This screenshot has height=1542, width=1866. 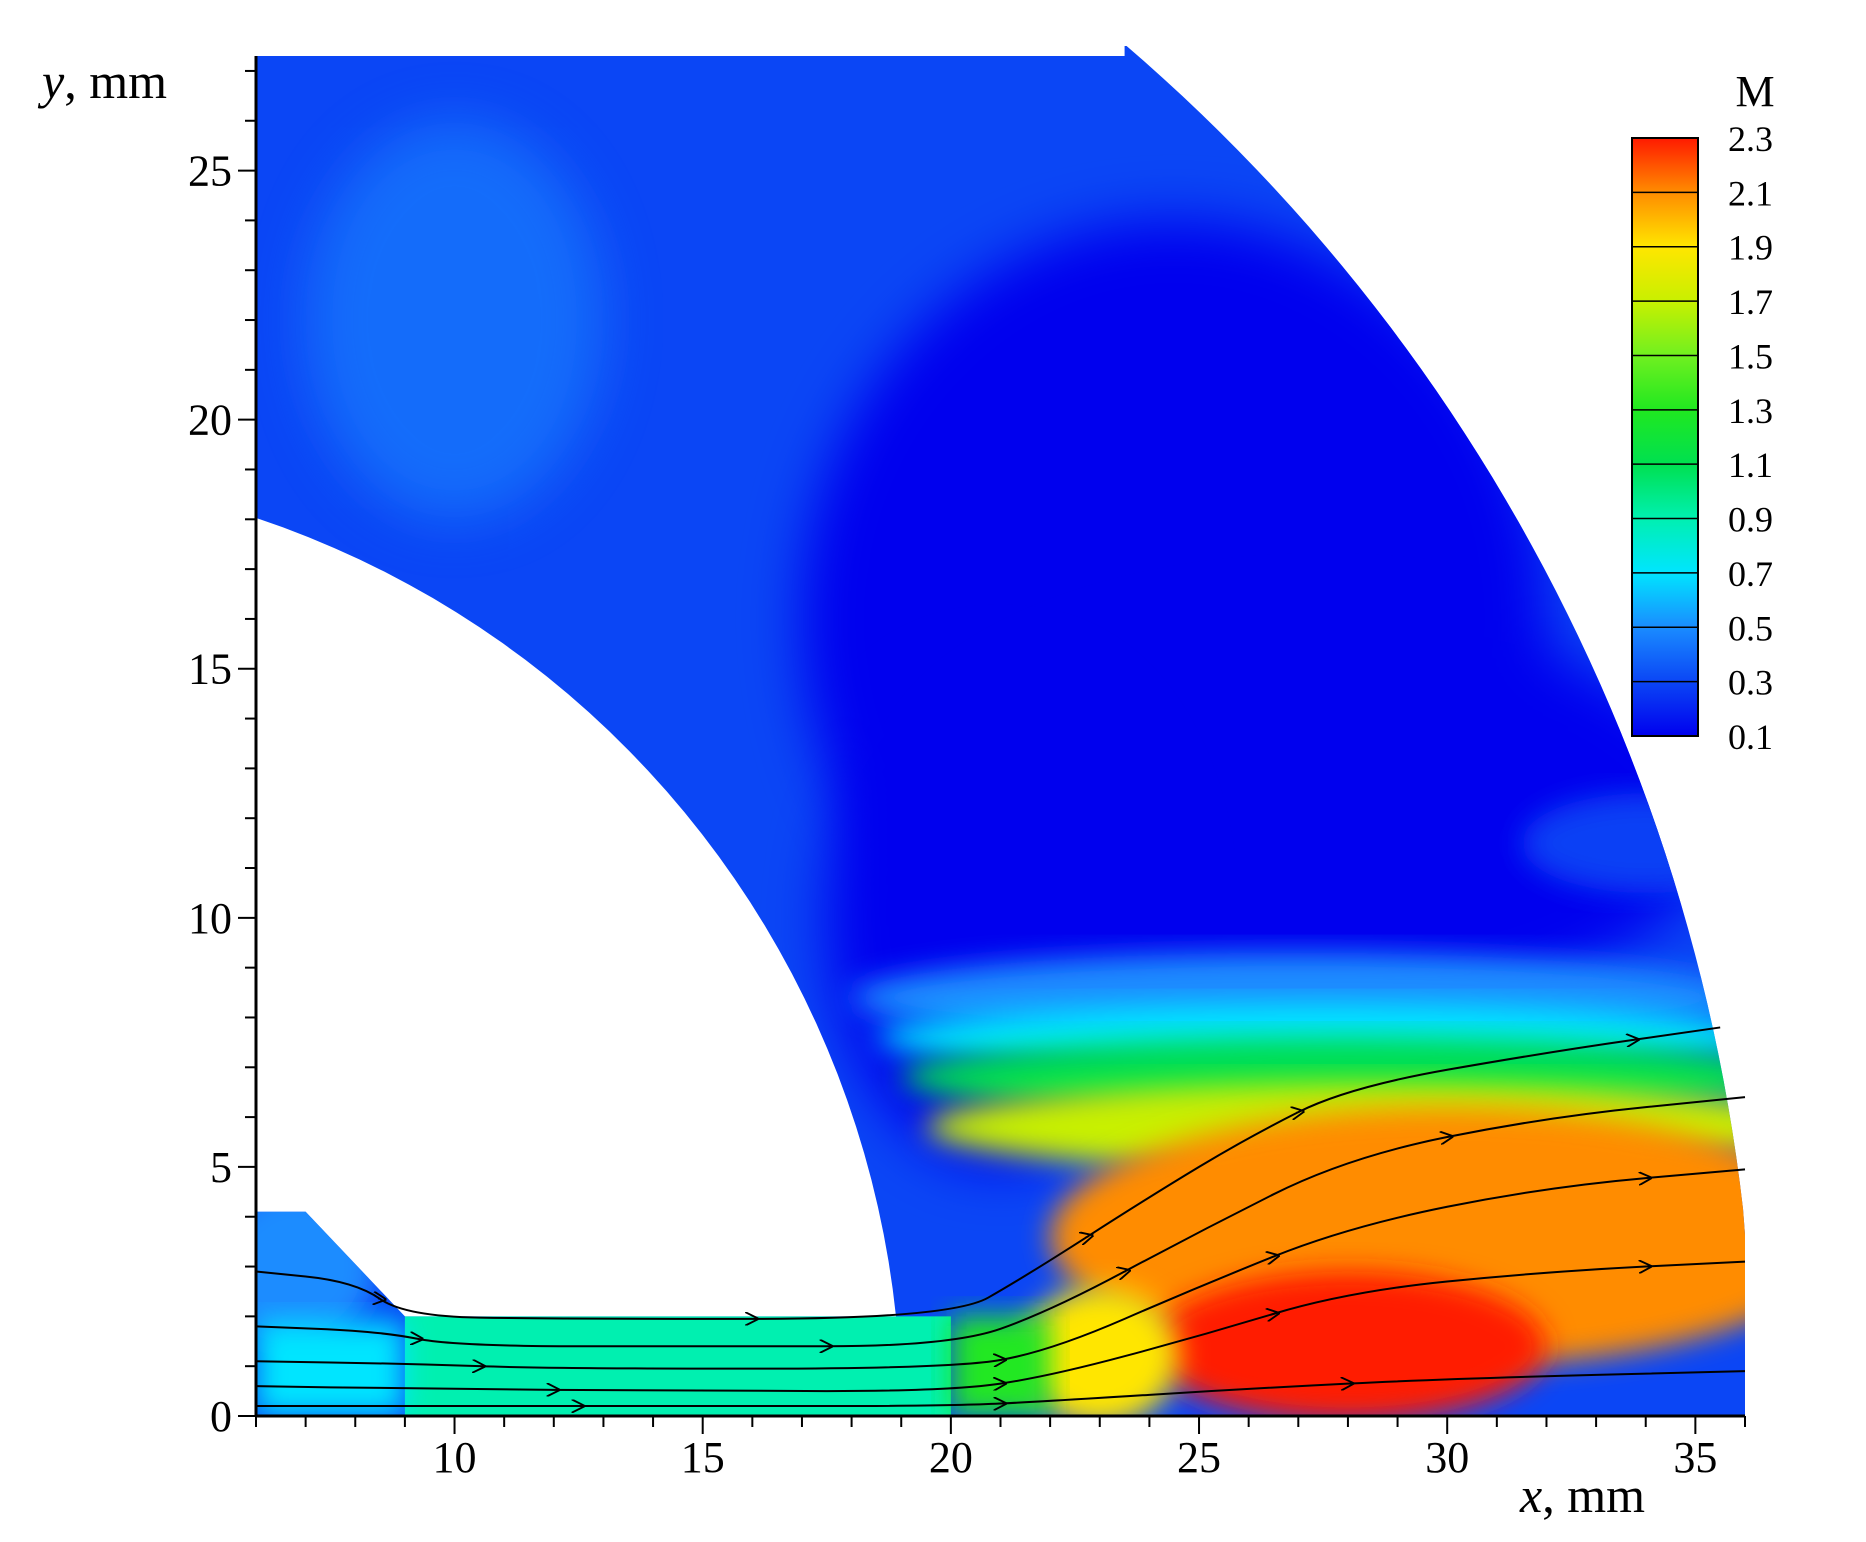 What do you see at coordinates (1695, 1457) in the screenshot?
I see `x-tick-label-35: 35` at bounding box center [1695, 1457].